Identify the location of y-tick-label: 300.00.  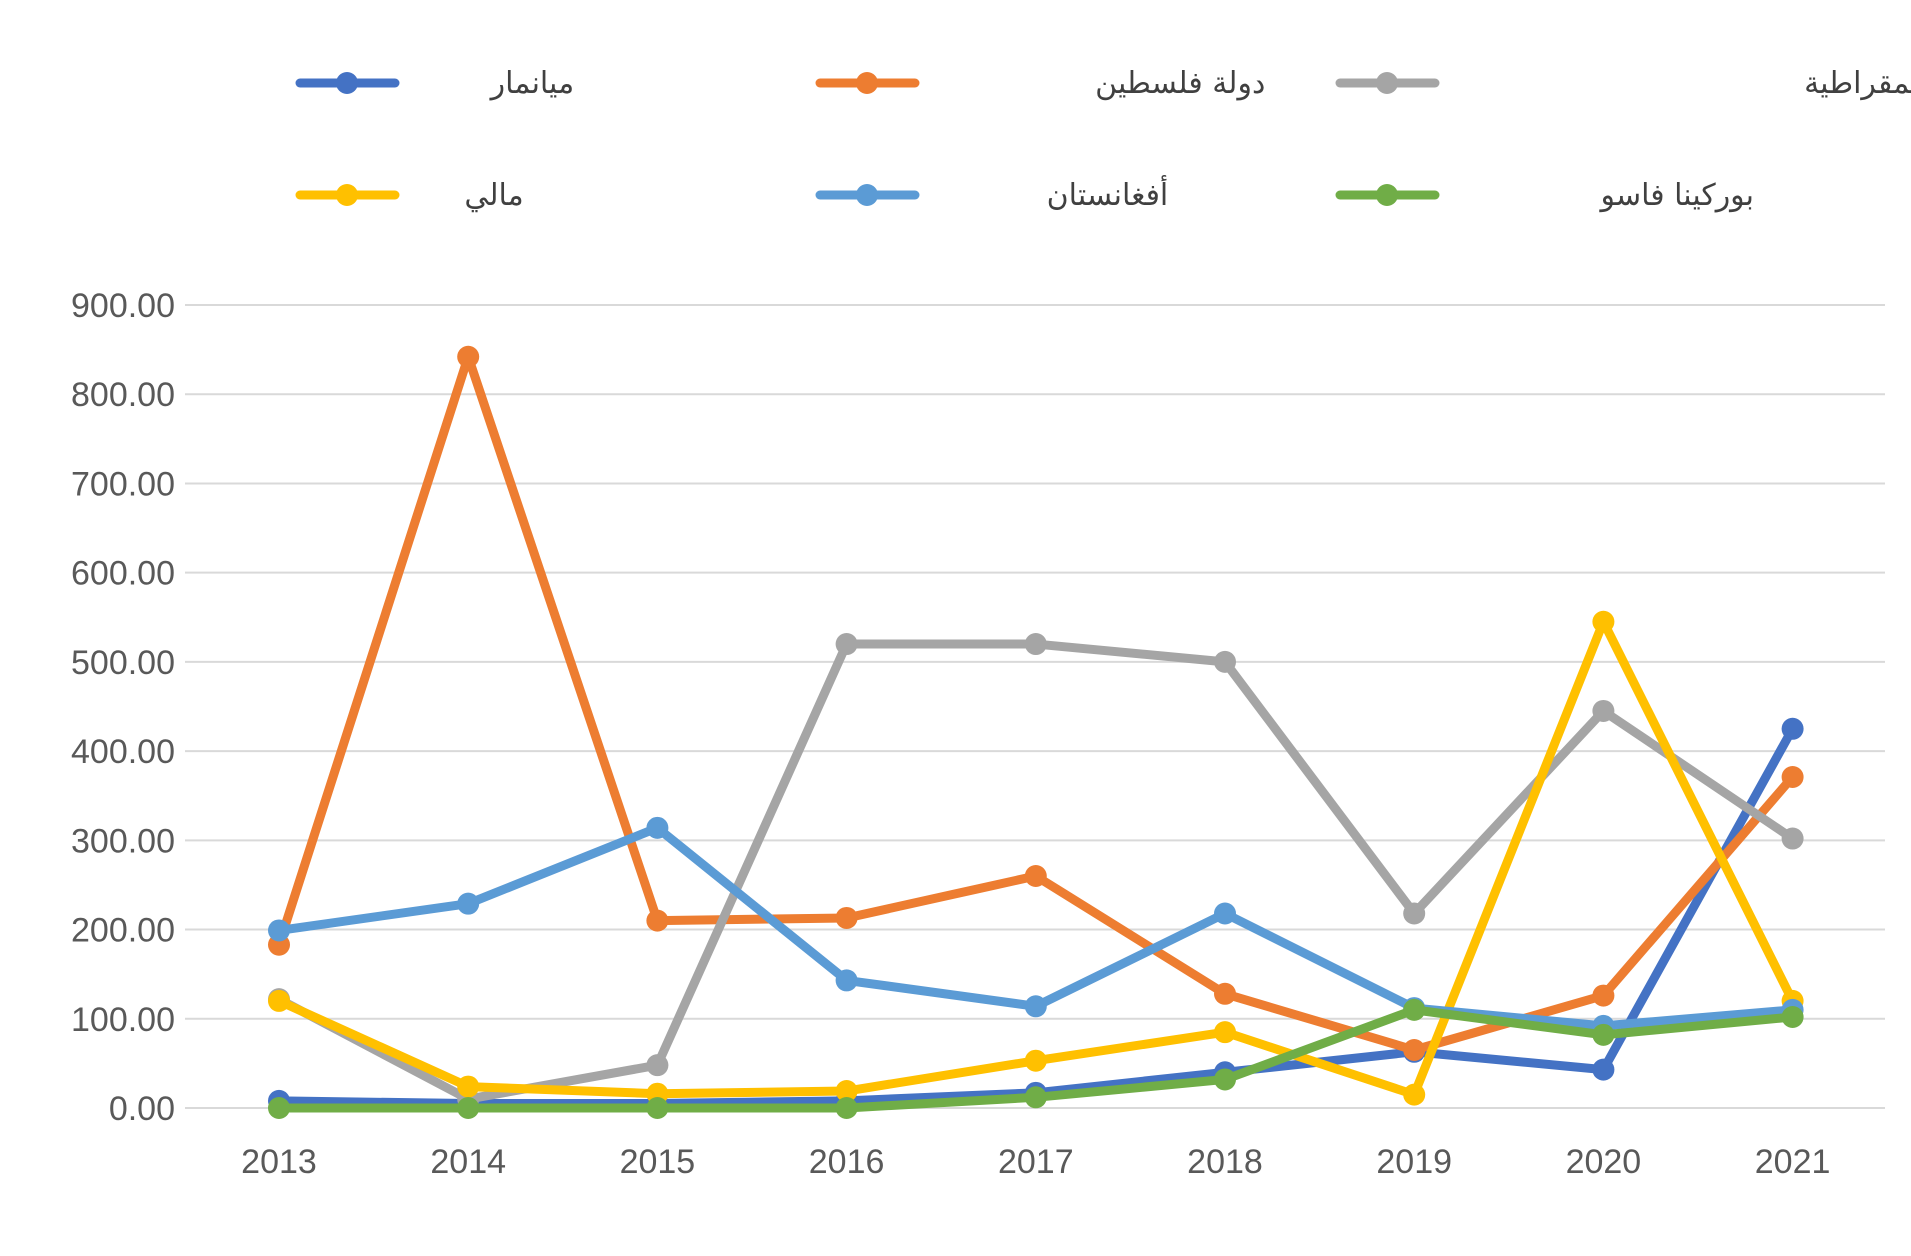
(123, 841).